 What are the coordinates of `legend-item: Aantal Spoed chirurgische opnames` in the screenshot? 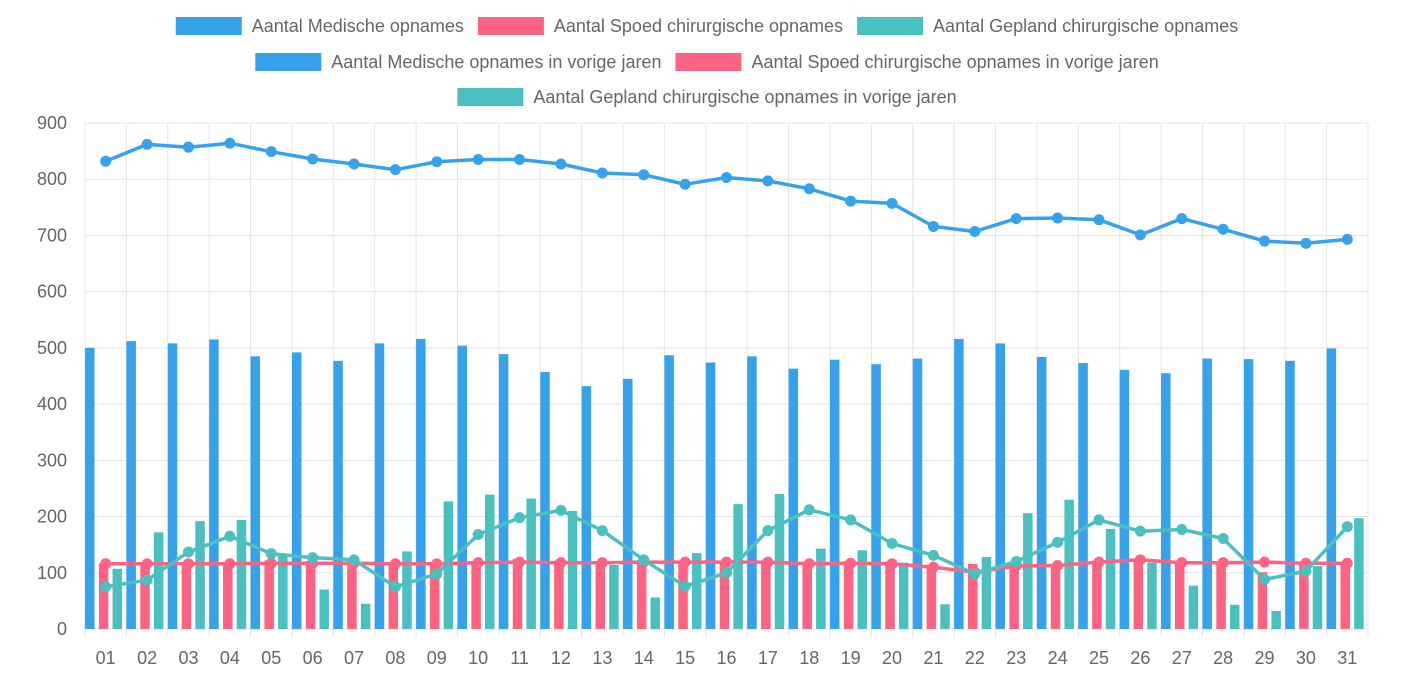 It's located at (660, 26).